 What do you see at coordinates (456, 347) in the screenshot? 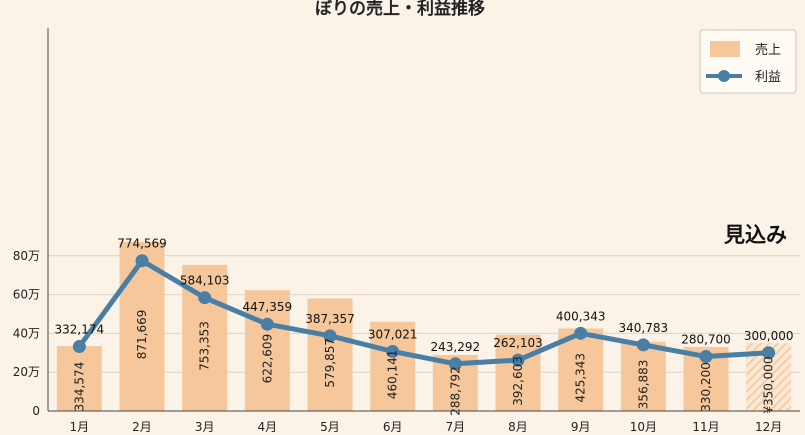
I see `profit-value-label: 243,292` at bounding box center [456, 347].